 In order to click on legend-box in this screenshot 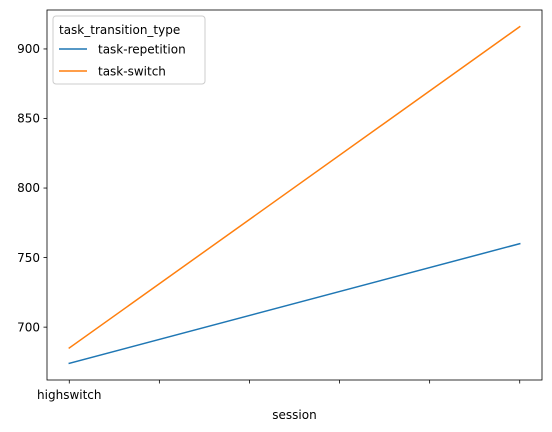, I will do `click(129, 50)`.